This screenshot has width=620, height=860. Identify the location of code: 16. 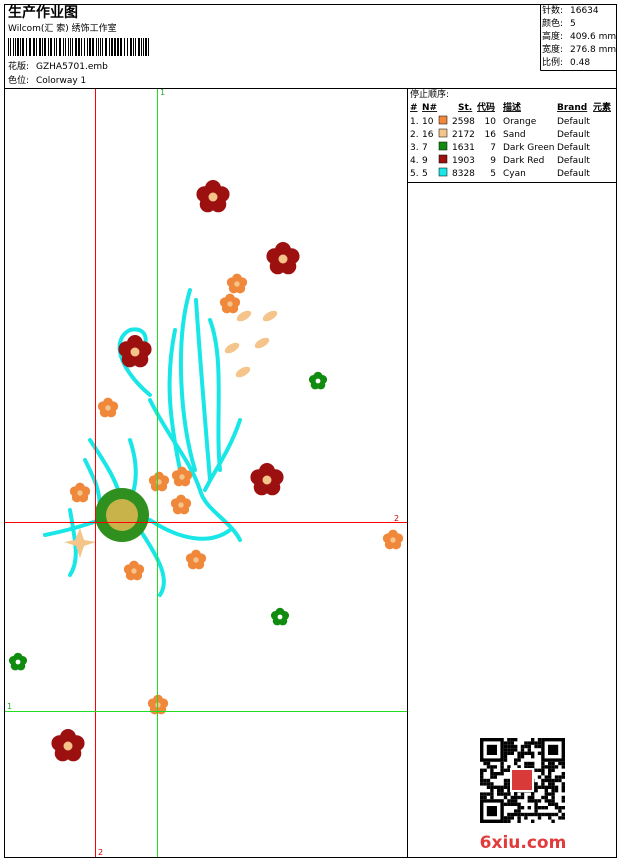
(491, 135).